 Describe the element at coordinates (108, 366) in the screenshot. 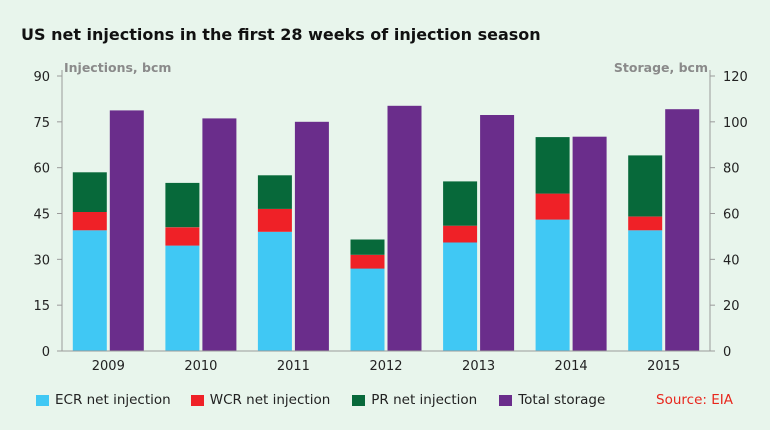

I see `x-tick-label-2009: 2009` at that location.